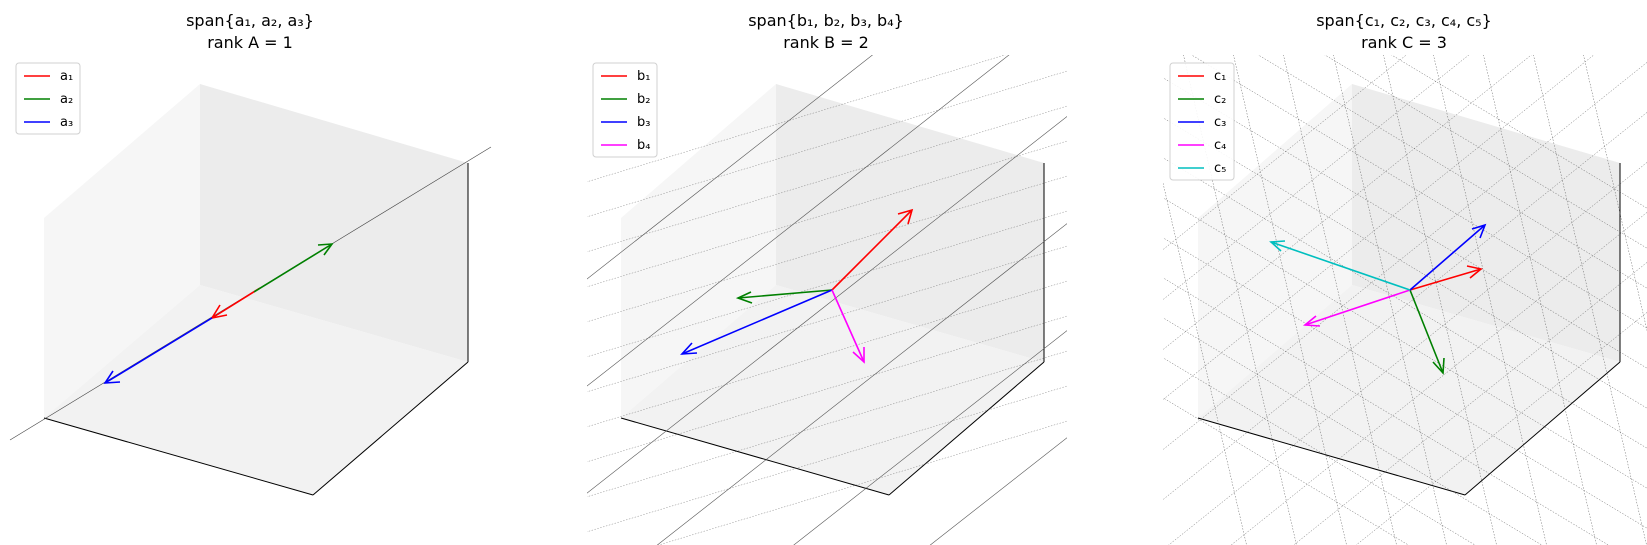 Image resolution: width=1647 pixels, height=545 pixels. What do you see at coordinates (66, 99) in the screenshot?
I see `legend-label-a2: a₂` at bounding box center [66, 99].